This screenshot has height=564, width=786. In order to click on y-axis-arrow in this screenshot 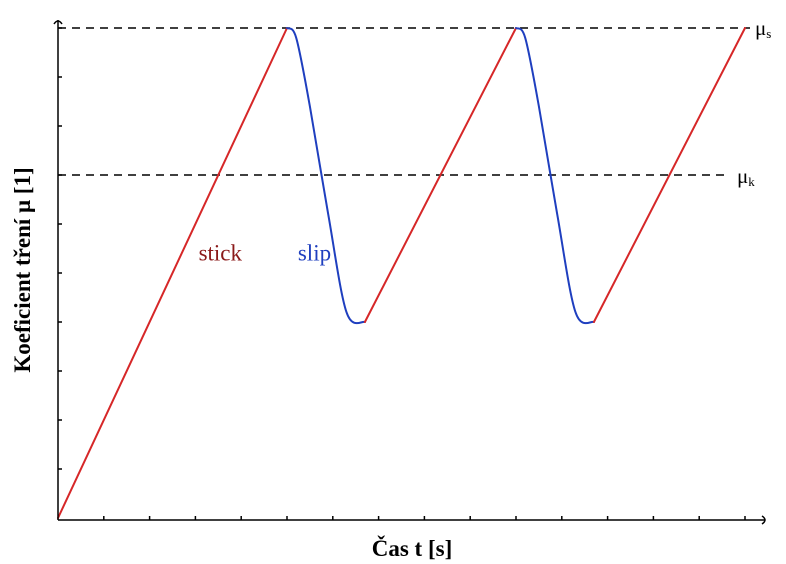, I will do `click(58, 22)`.